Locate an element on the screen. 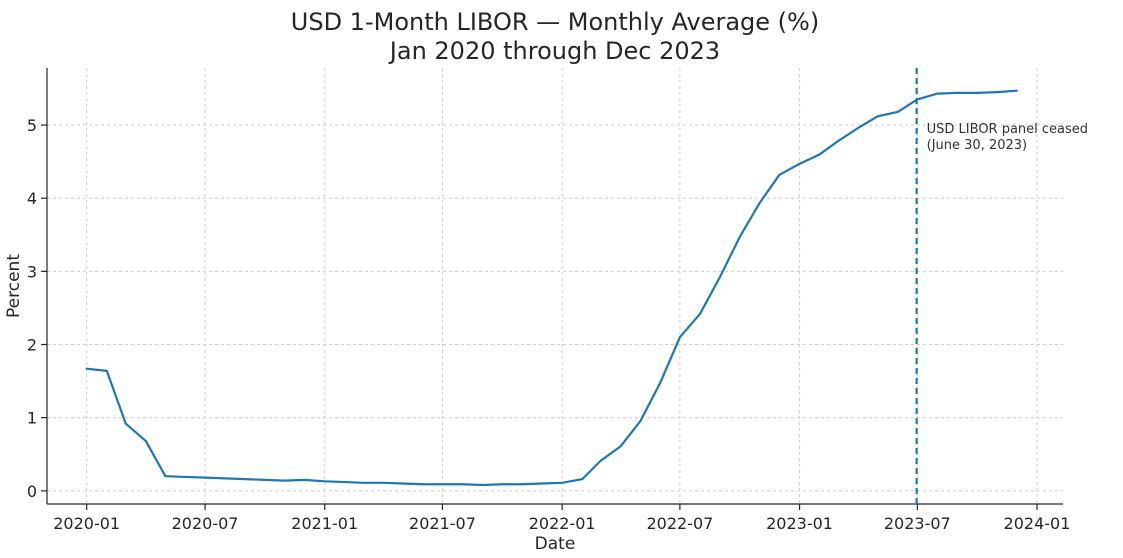  chart-title: USD 1-Month LIBOR — Monthly Average (%) is located at coordinates (555, 22).